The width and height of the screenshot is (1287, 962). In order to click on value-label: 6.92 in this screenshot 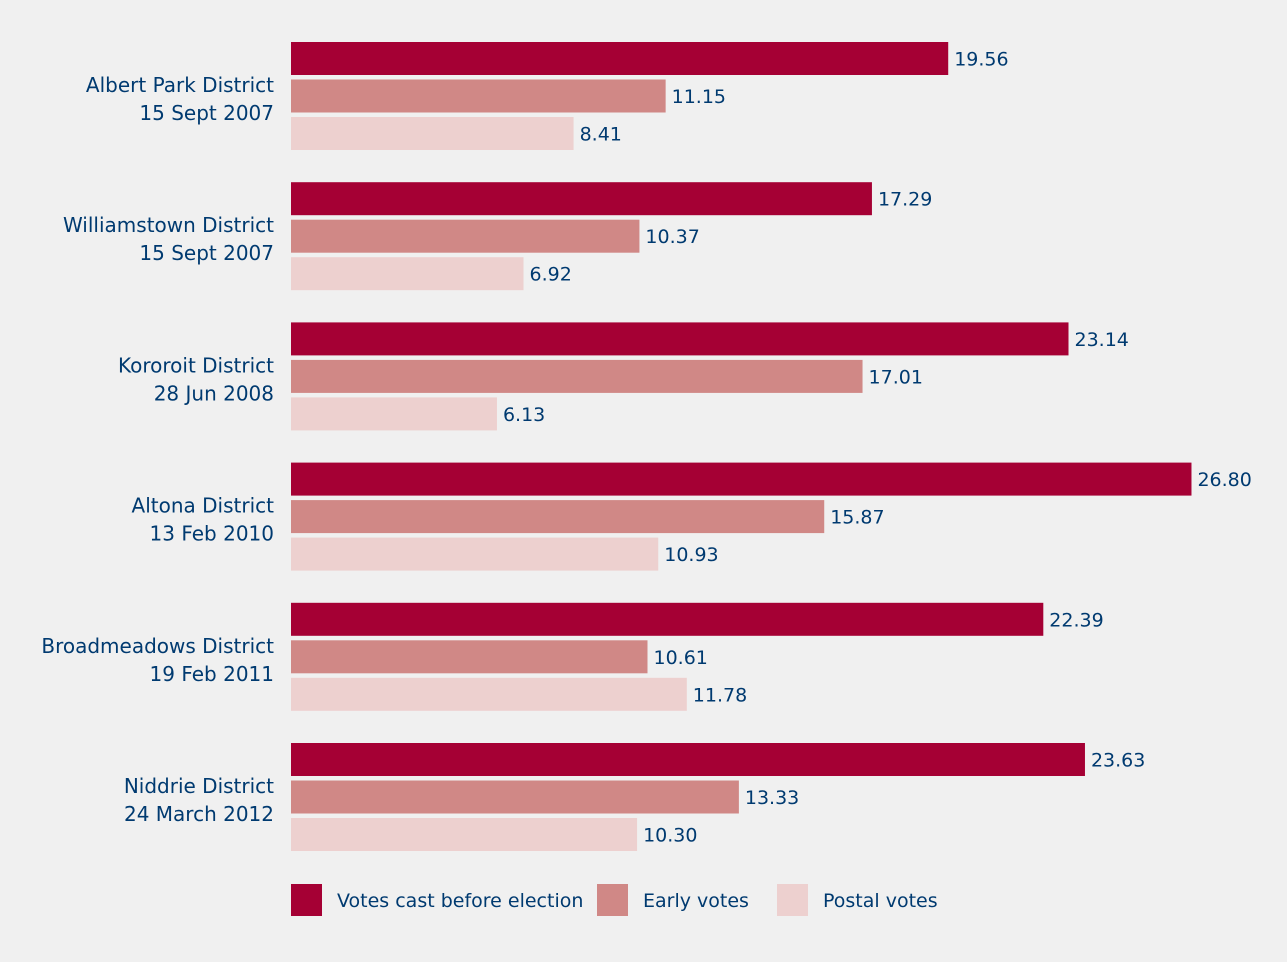, I will do `click(551, 275)`.